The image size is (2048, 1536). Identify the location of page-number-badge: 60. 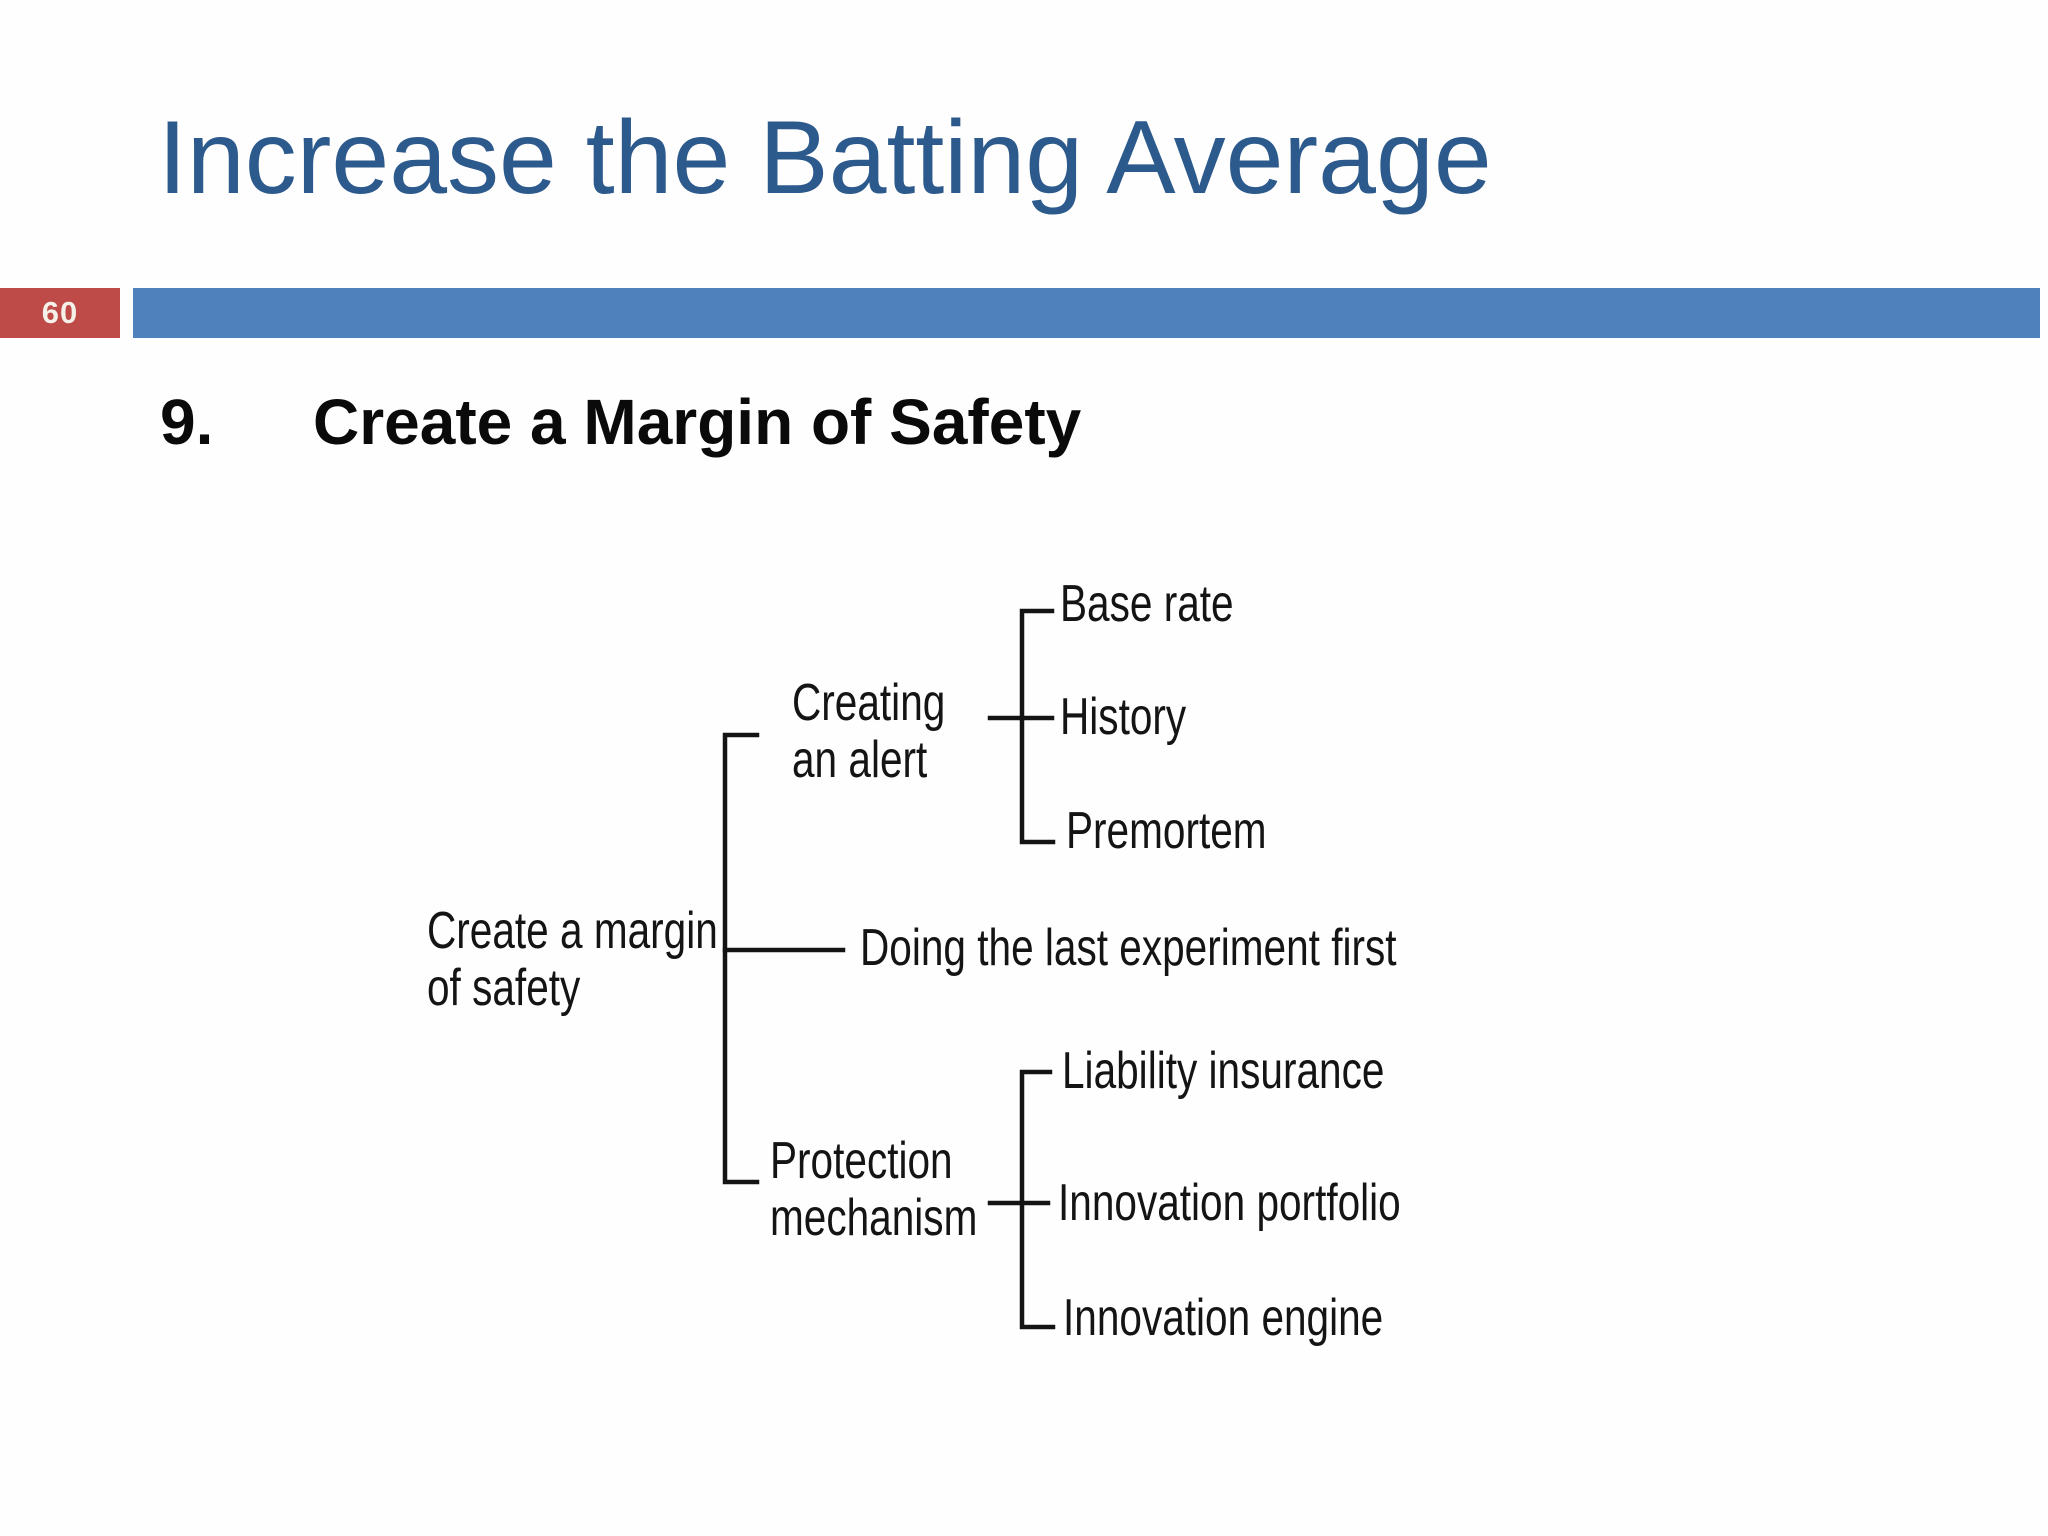
(60, 313).